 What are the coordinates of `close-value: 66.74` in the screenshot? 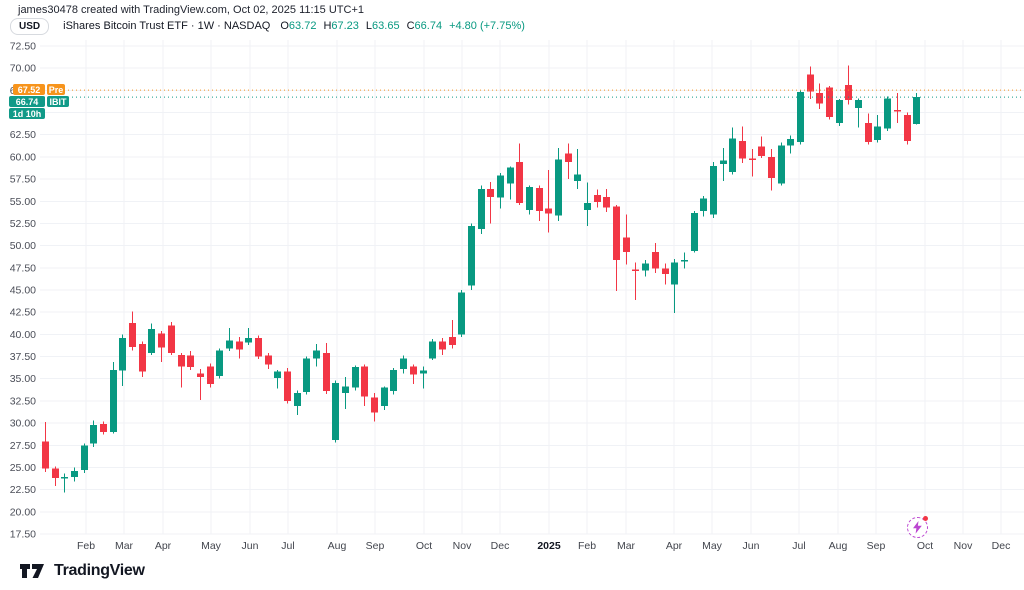 It's located at (428, 26).